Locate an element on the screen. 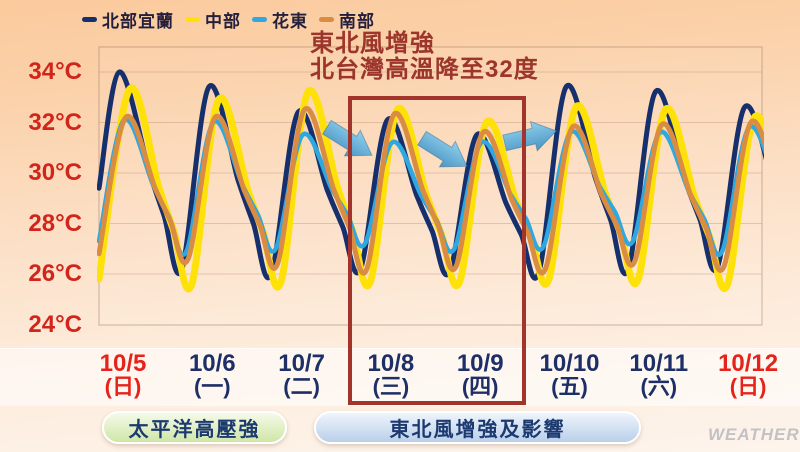 This screenshot has height=452, width=800. date-label-10-12: 10/12 (日) is located at coordinates (748, 375).